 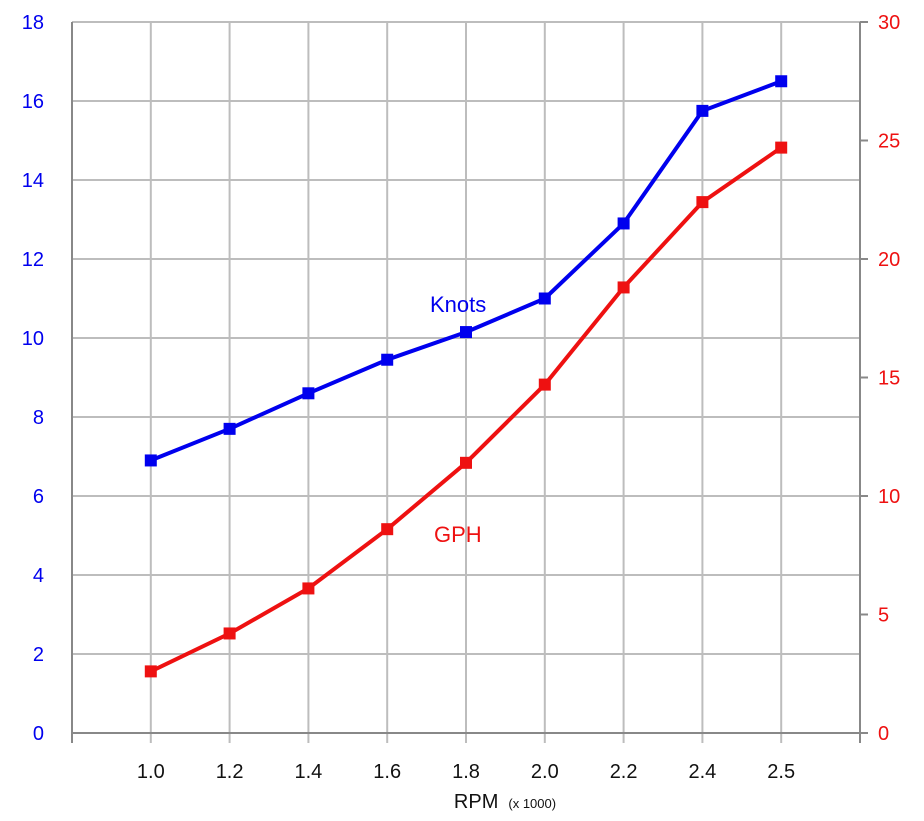 I want to click on right-axis-tick-labels: 0 5 10 15 20 25 30, so click(x=889, y=378).